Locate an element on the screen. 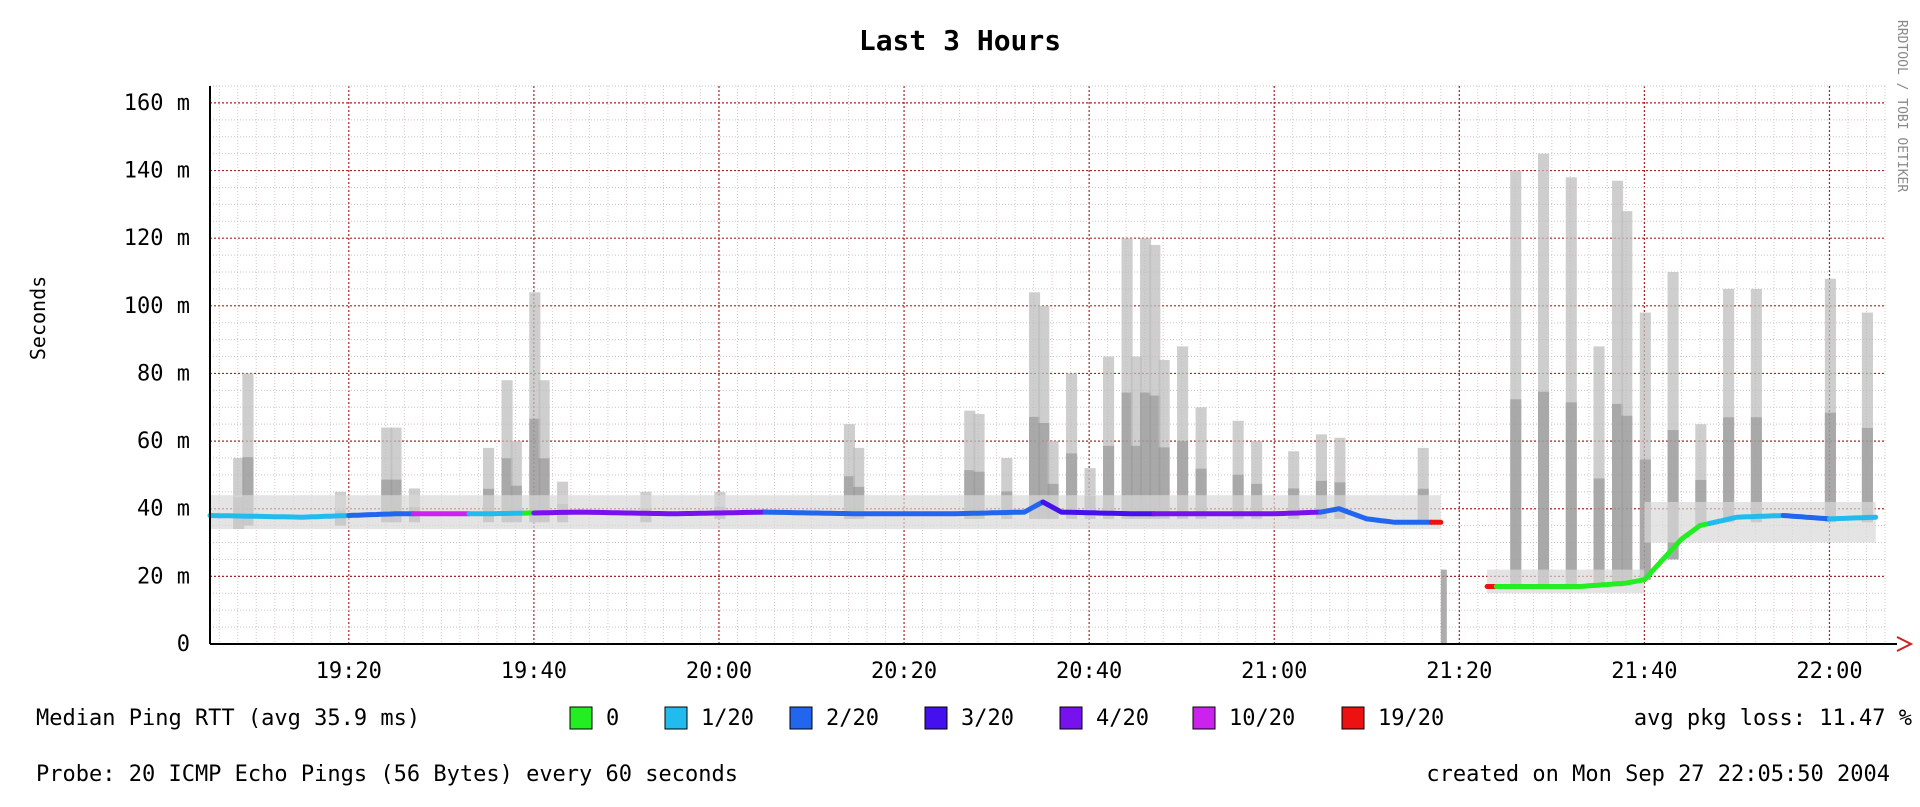  x-tick-label: 20:00 is located at coordinates (719, 671).